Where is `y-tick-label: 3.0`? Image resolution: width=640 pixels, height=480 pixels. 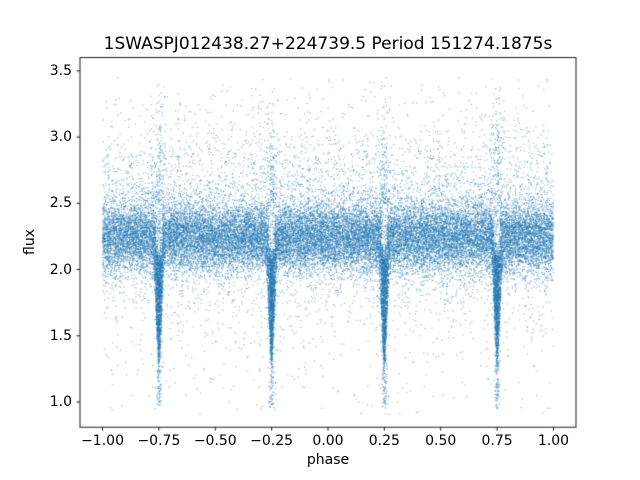
y-tick-label: 3.0 is located at coordinates (60, 137).